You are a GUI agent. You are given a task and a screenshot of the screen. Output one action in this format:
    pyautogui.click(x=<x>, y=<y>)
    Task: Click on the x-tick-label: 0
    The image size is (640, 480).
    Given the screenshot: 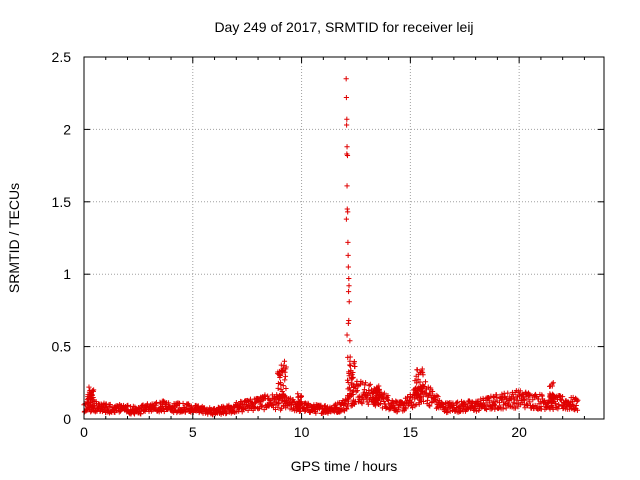 What is the action you would take?
    pyautogui.click(x=84, y=432)
    